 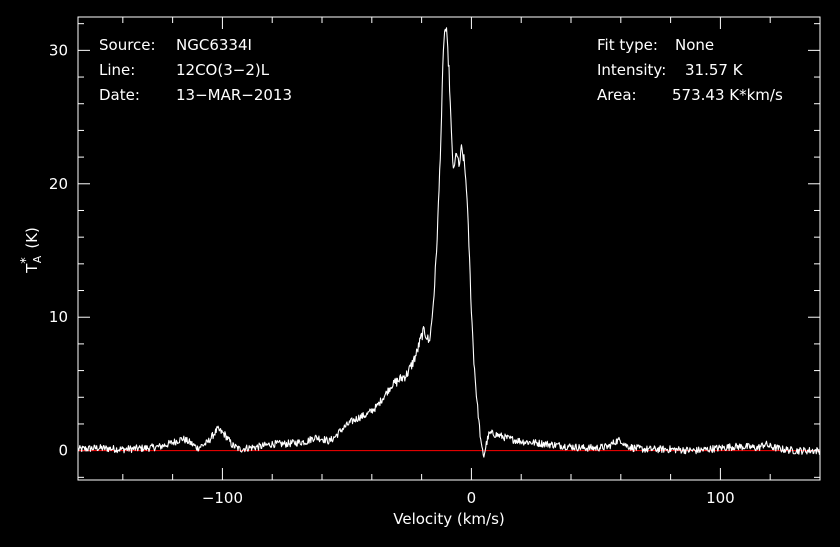 What do you see at coordinates (694, 45) in the screenshot?
I see `fit-type-value: None` at bounding box center [694, 45].